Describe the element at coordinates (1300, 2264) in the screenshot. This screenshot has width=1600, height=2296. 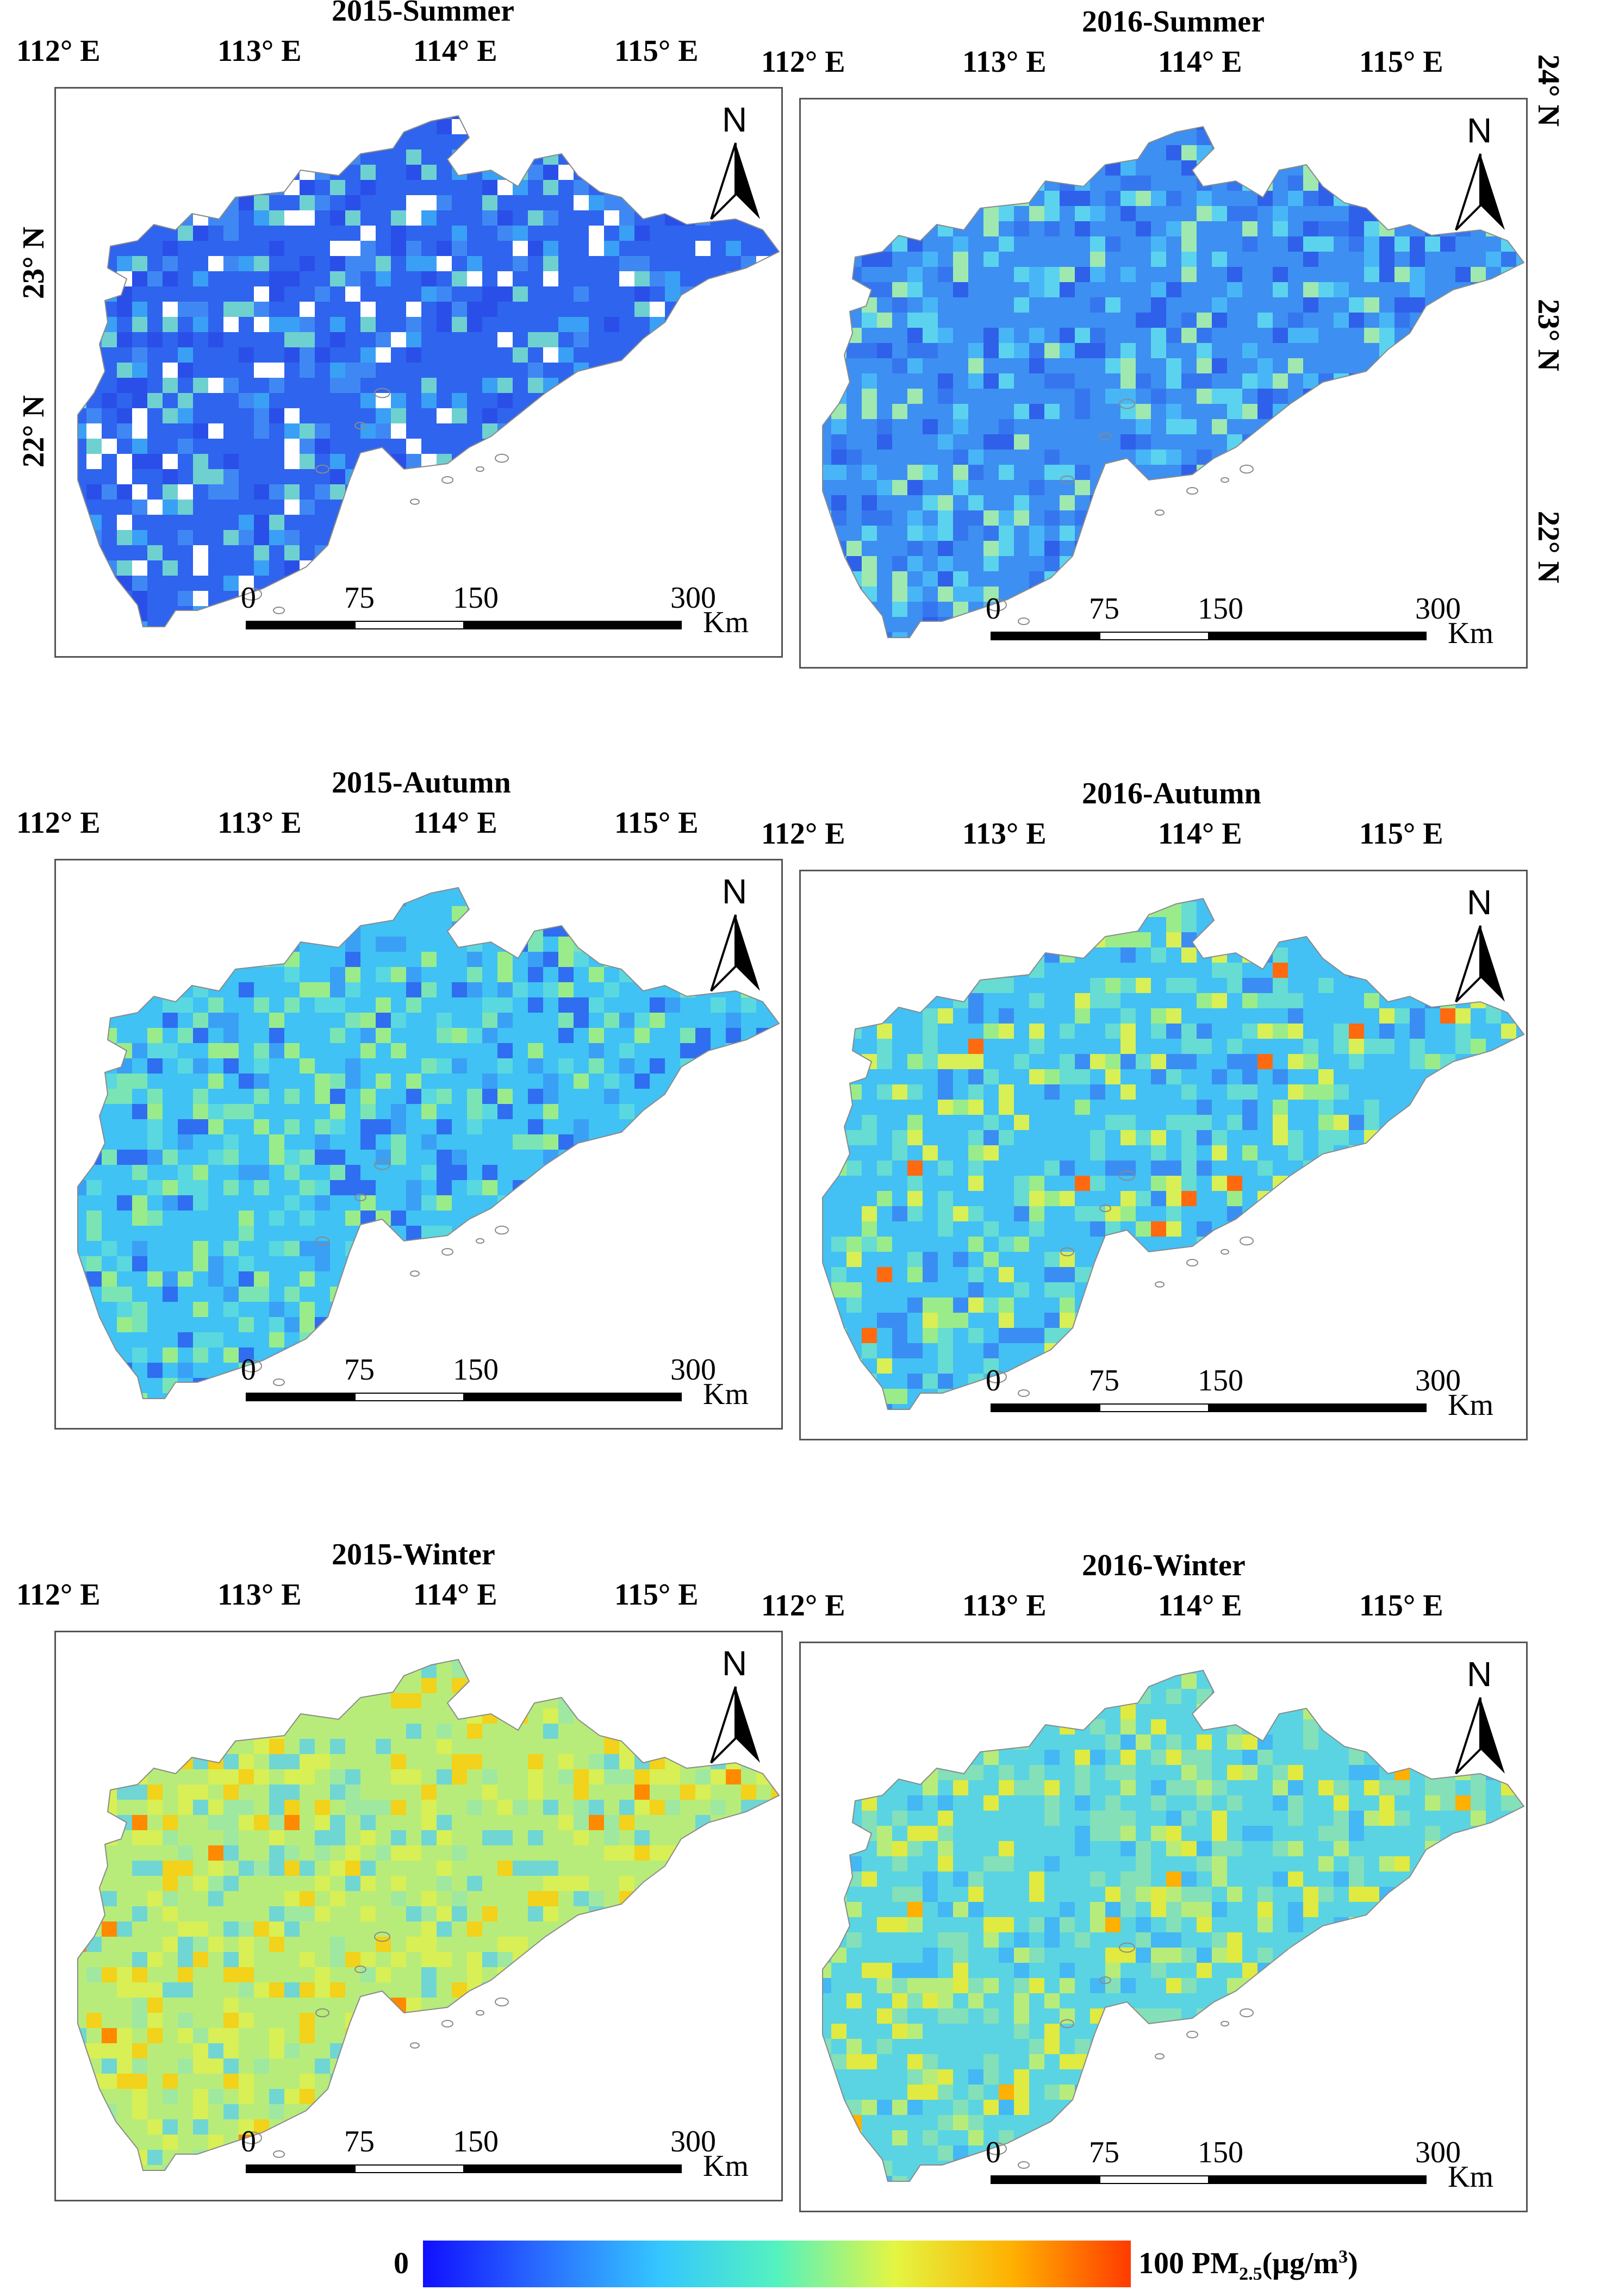
I see `colorbar-unit-text: (μg/m` at that location.